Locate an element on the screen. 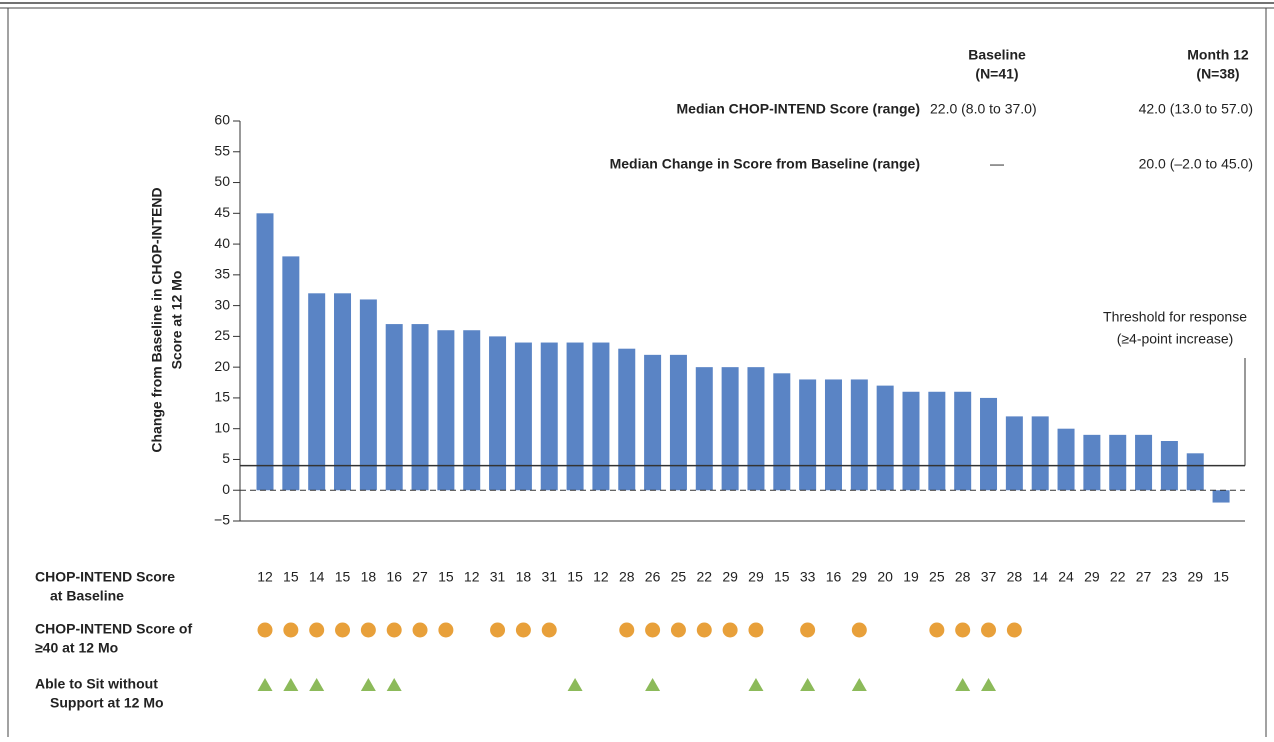 This screenshot has width=1274, height=742. baseline-score: 24 is located at coordinates (1066, 577).